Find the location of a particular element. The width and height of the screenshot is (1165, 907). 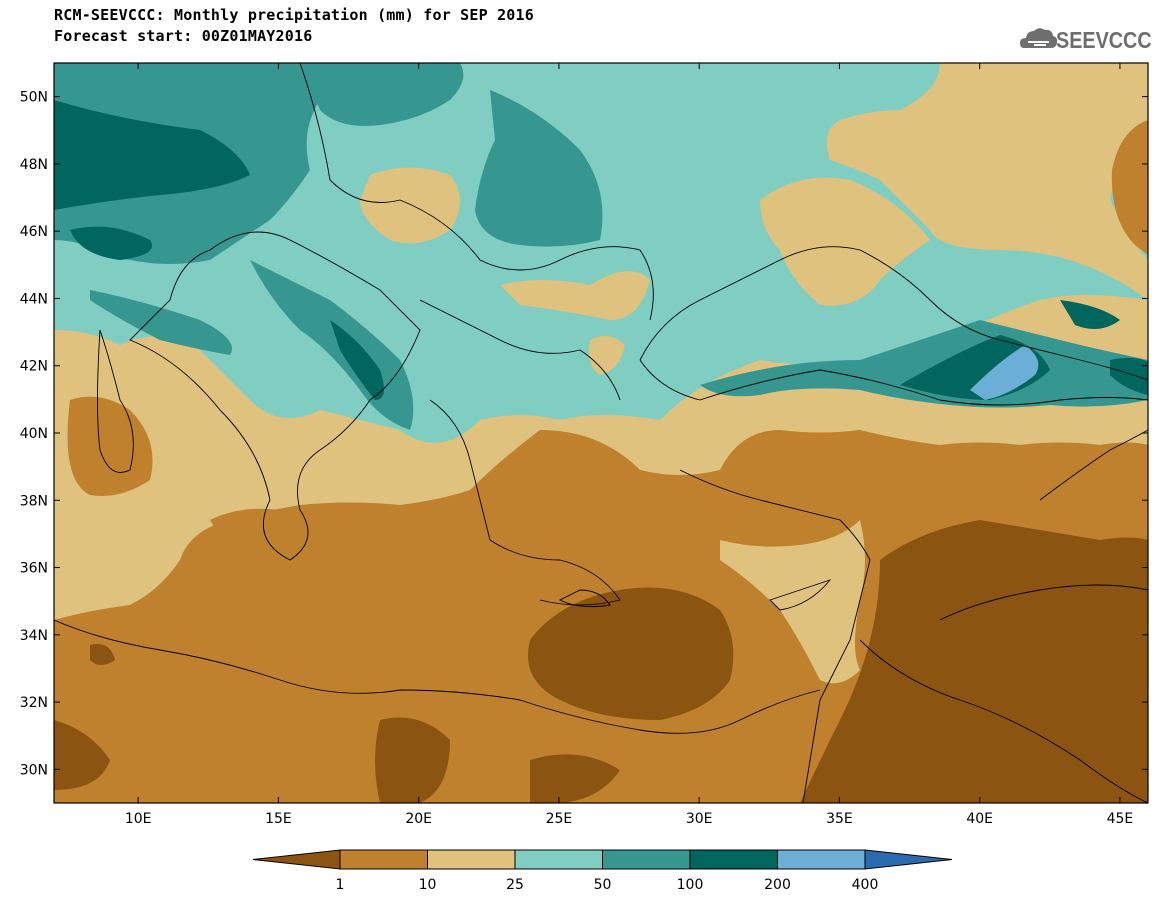

lat-label: 36N is located at coordinates (34, 569).